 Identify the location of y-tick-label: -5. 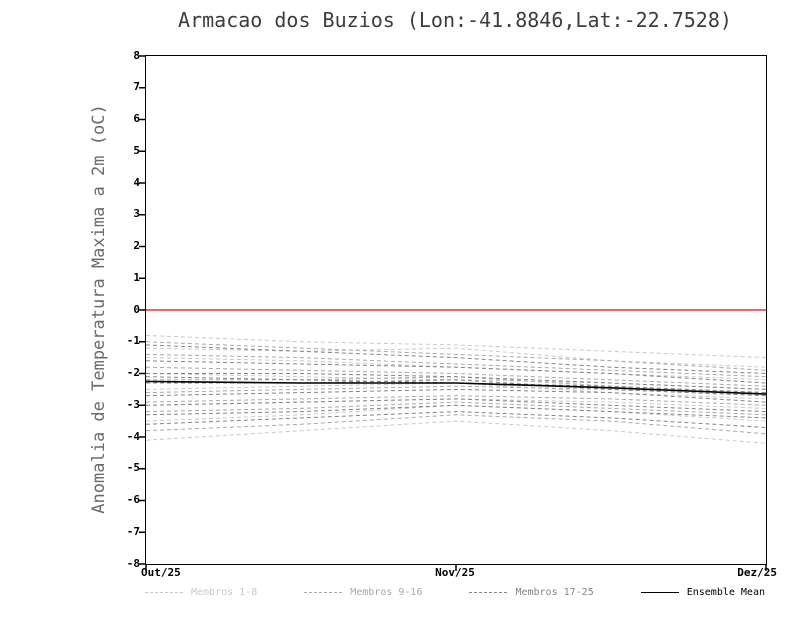
(133, 468).